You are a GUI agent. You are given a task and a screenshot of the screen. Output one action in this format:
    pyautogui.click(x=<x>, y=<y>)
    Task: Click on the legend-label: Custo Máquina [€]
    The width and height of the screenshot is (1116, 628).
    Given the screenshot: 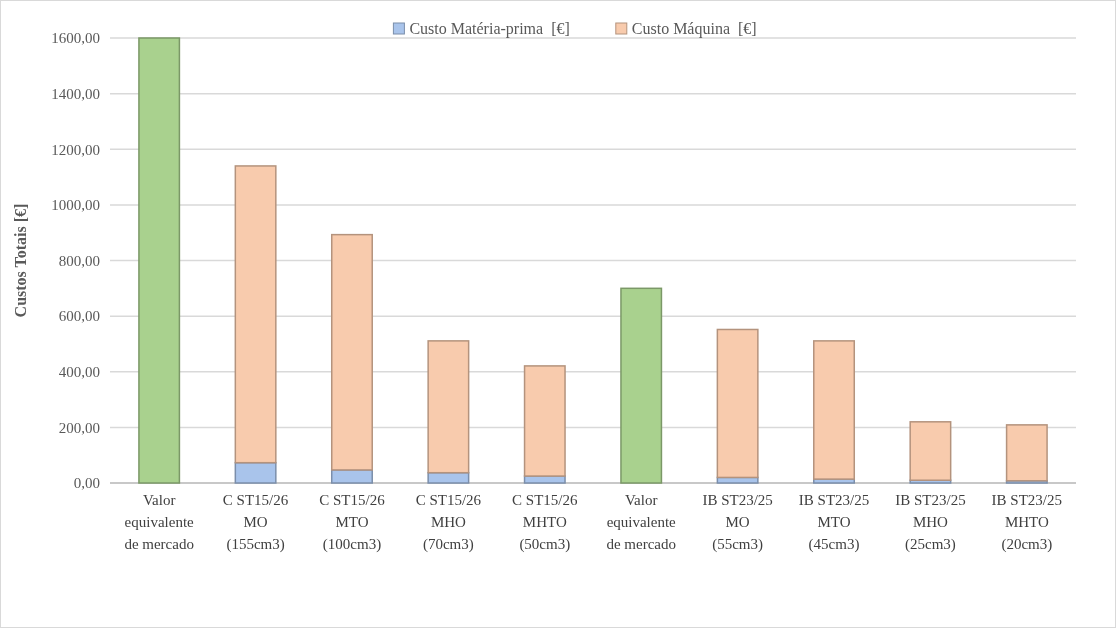 What is the action you would take?
    pyautogui.click(x=694, y=29)
    